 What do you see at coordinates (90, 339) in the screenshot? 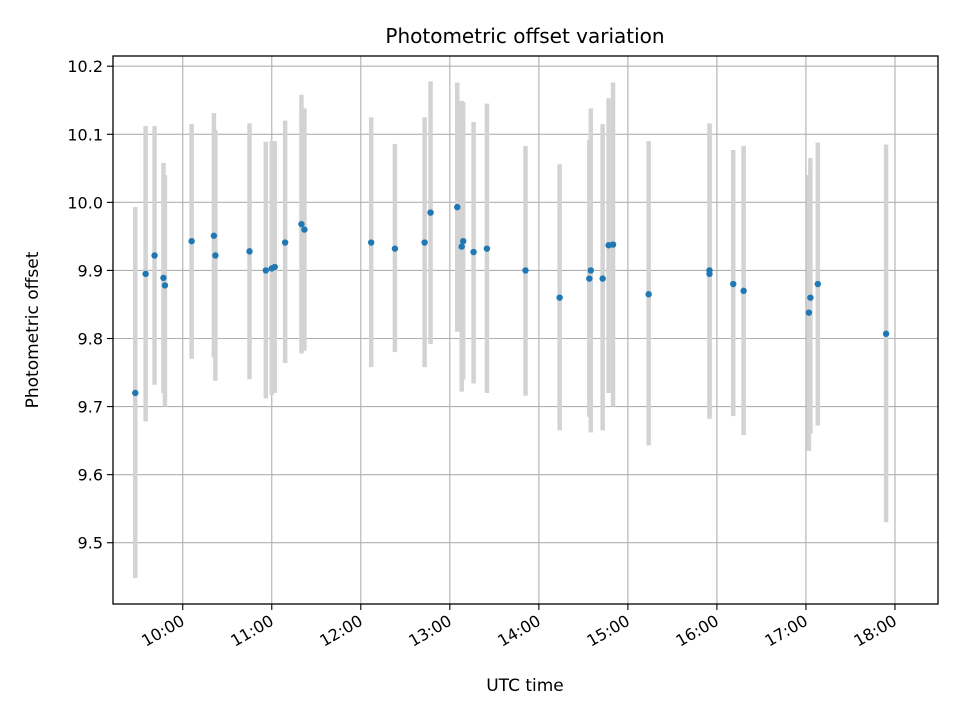
I see `y-tick-label: 9.8` at bounding box center [90, 339].